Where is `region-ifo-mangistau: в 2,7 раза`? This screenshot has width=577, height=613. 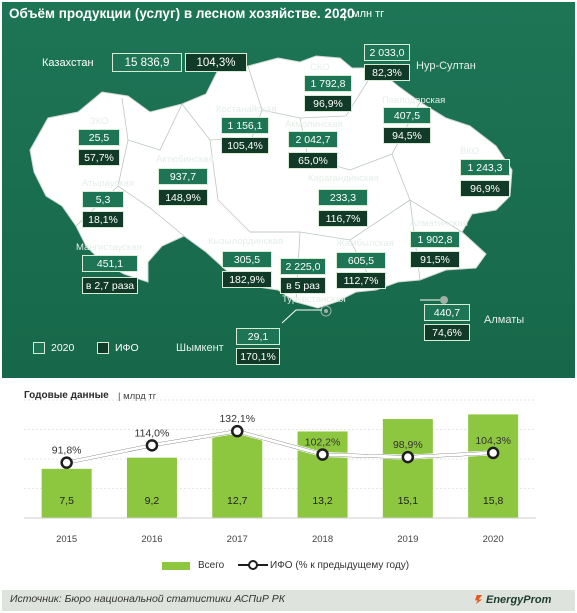
region-ifo-mangistau: в 2,7 раза is located at coordinates (110, 285).